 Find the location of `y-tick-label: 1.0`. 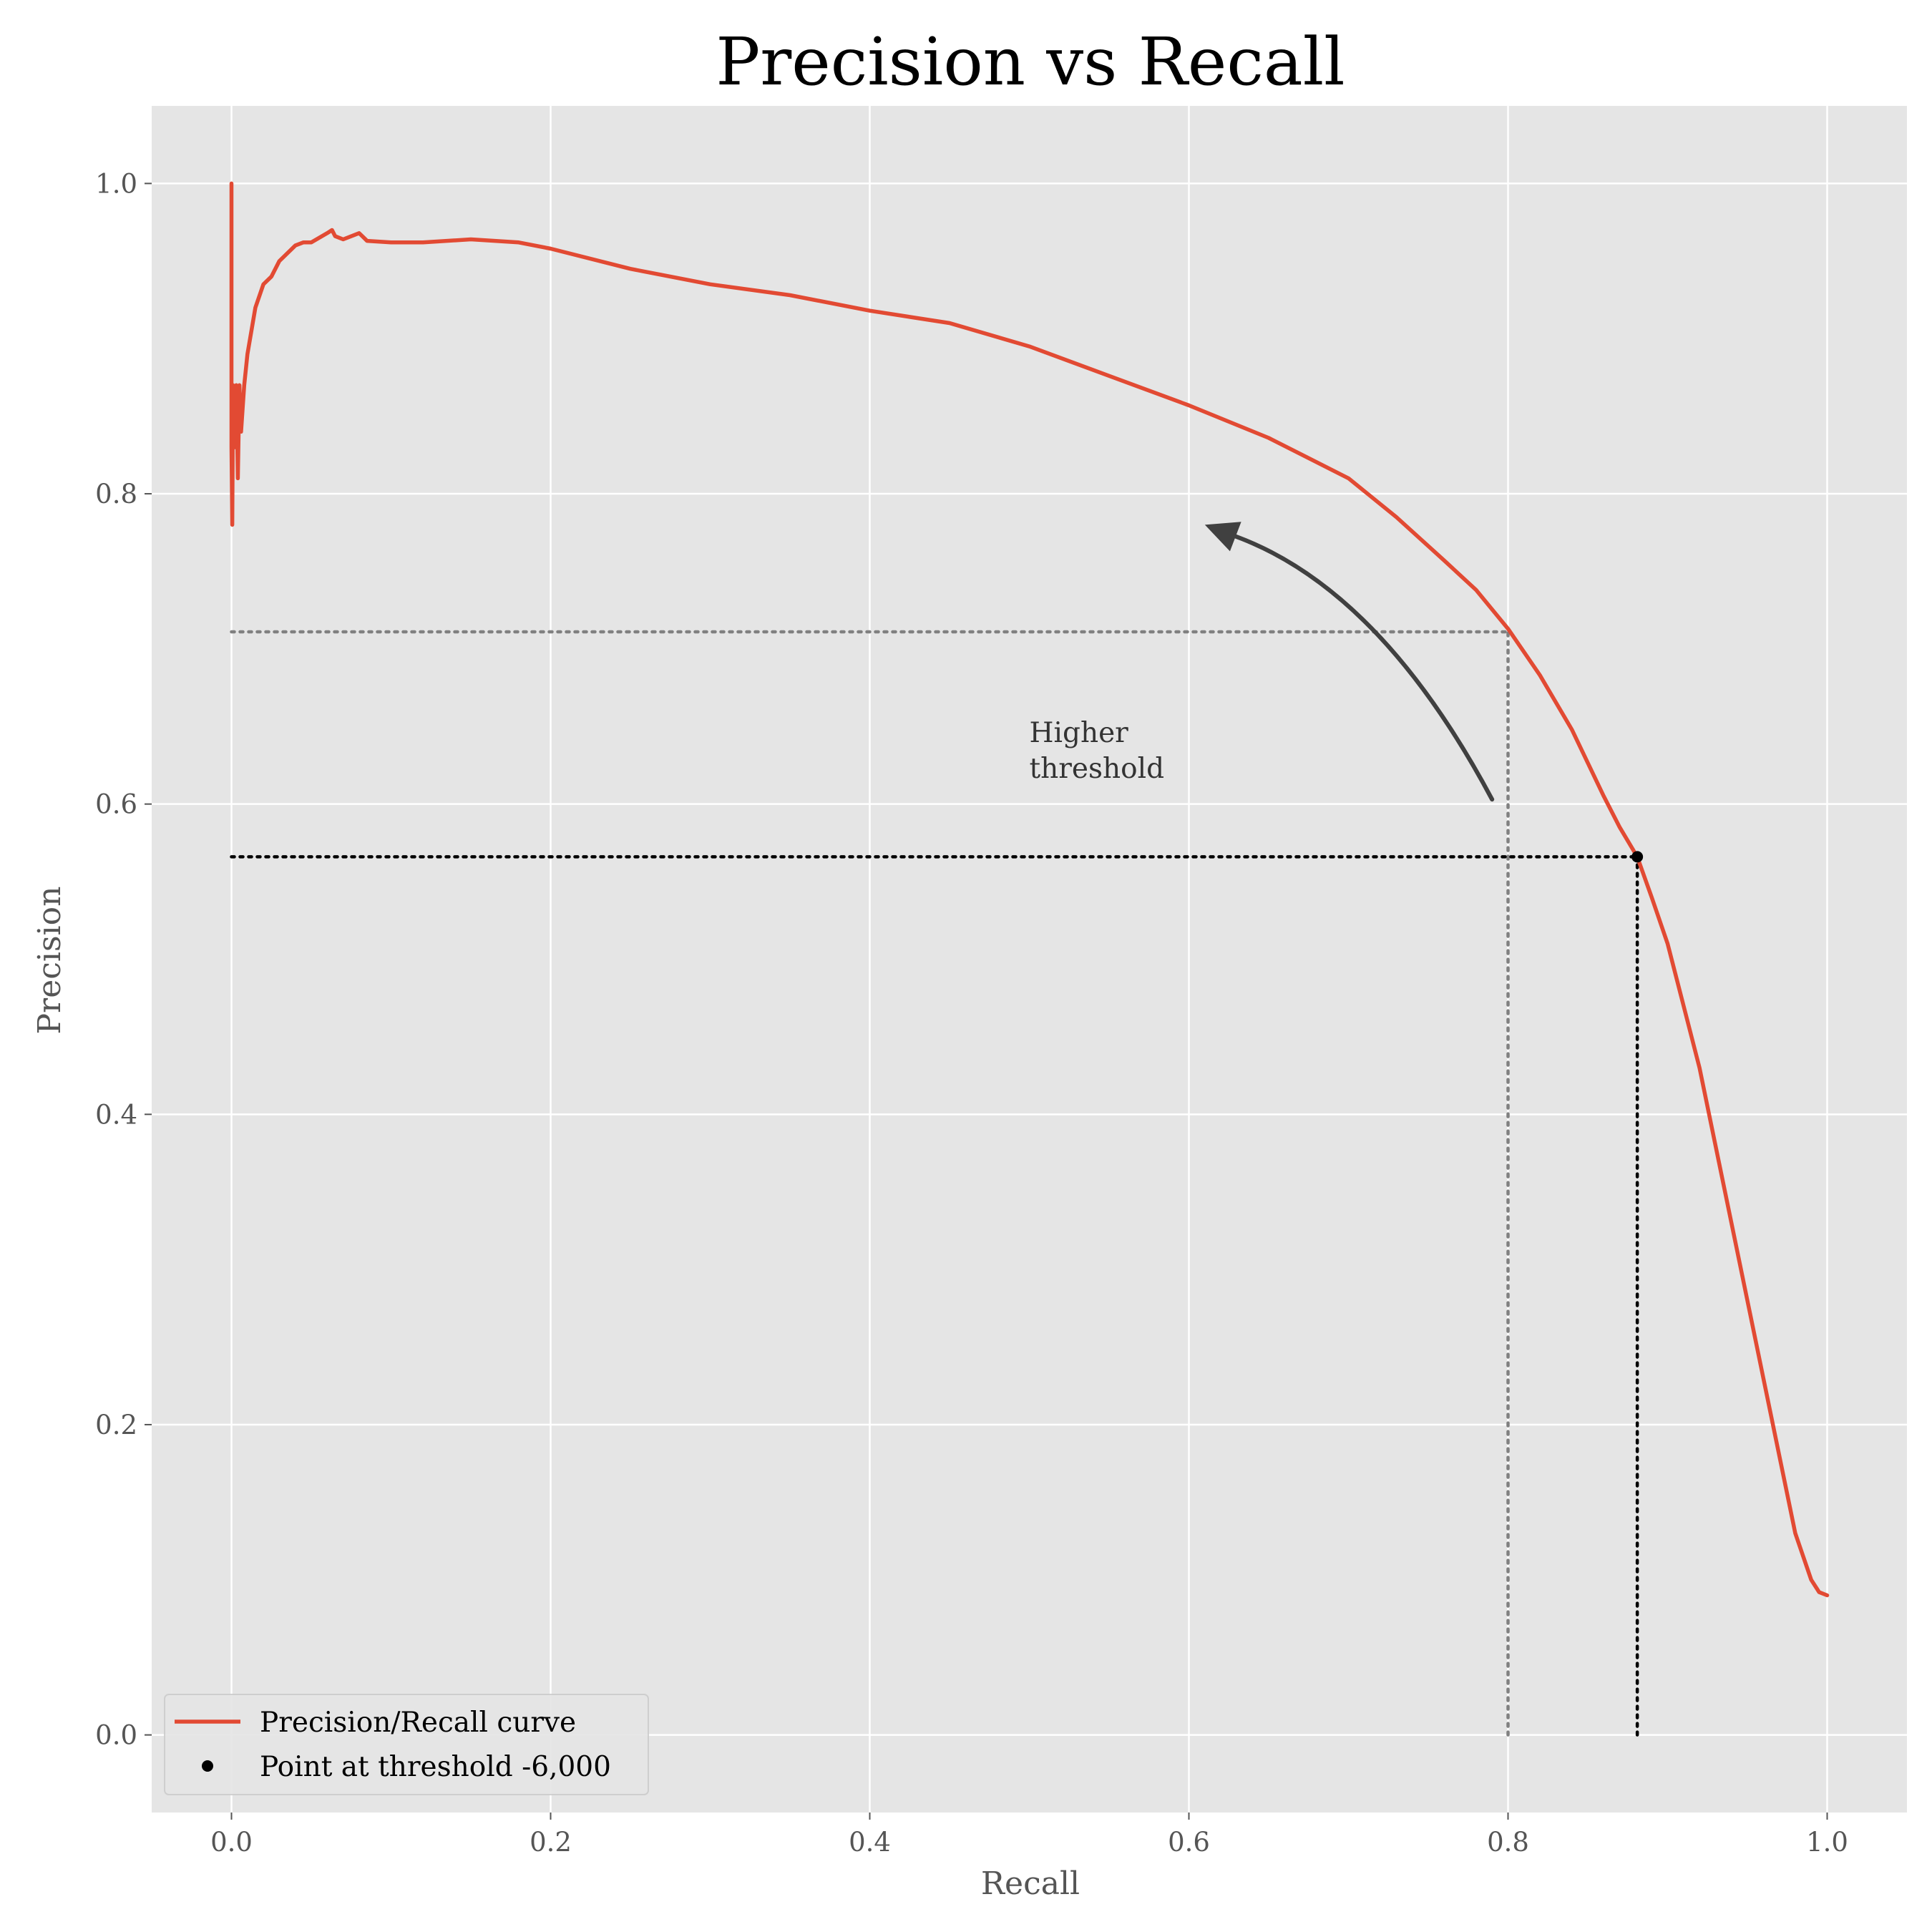

y-tick-label: 1.0 is located at coordinates (116, 183).